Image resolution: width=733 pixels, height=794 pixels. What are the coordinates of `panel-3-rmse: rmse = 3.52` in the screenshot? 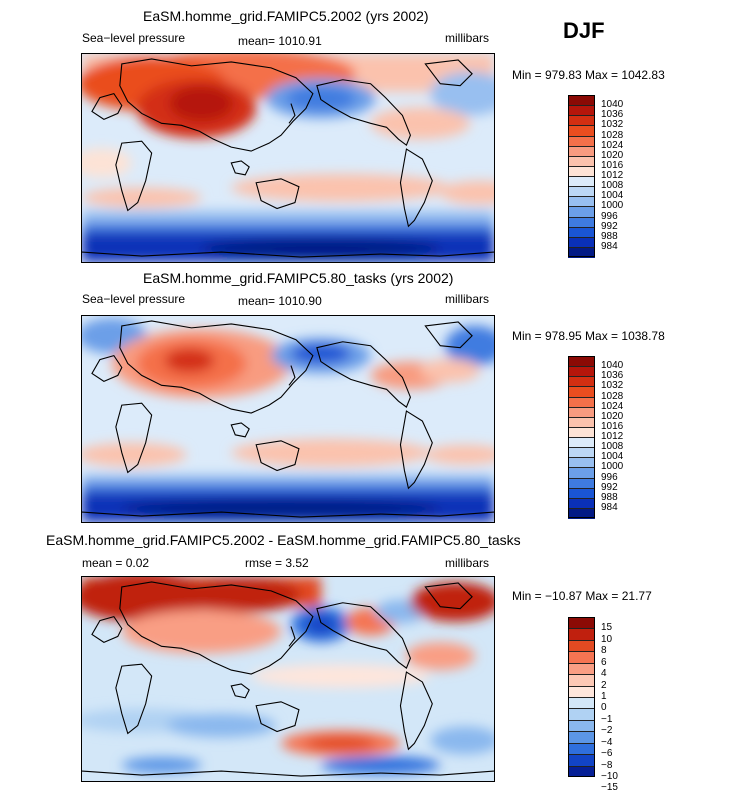 It's located at (277, 563).